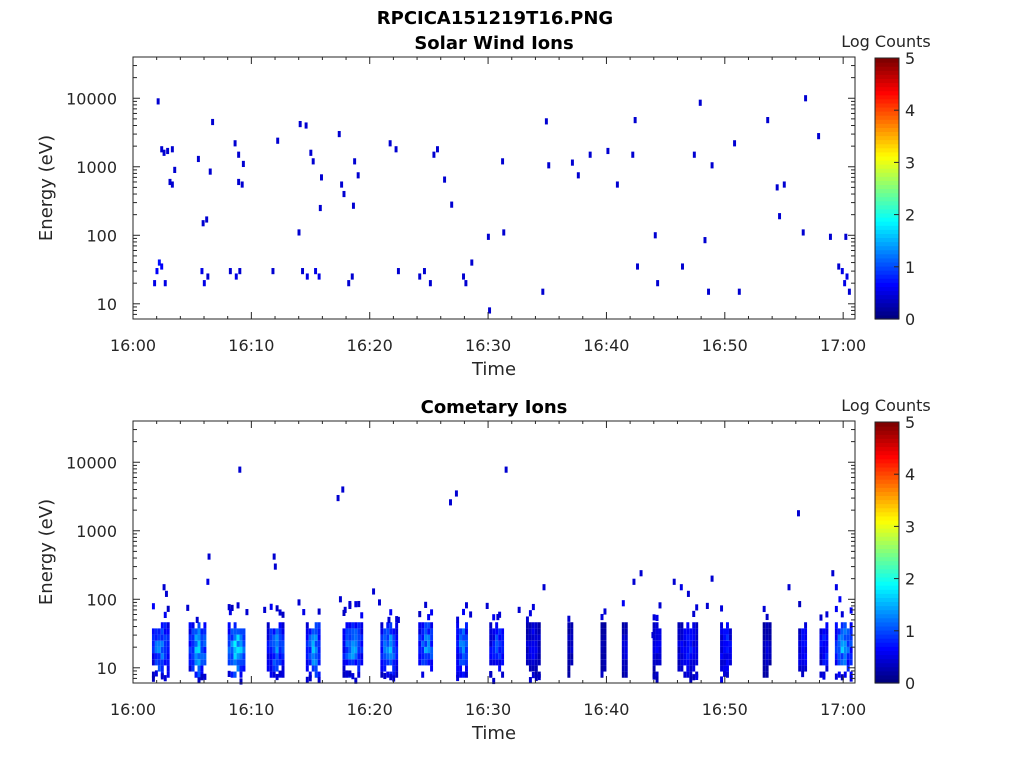 This screenshot has width=1024, height=768. I want to click on x-tick-label: 16:00, so click(133, 709).